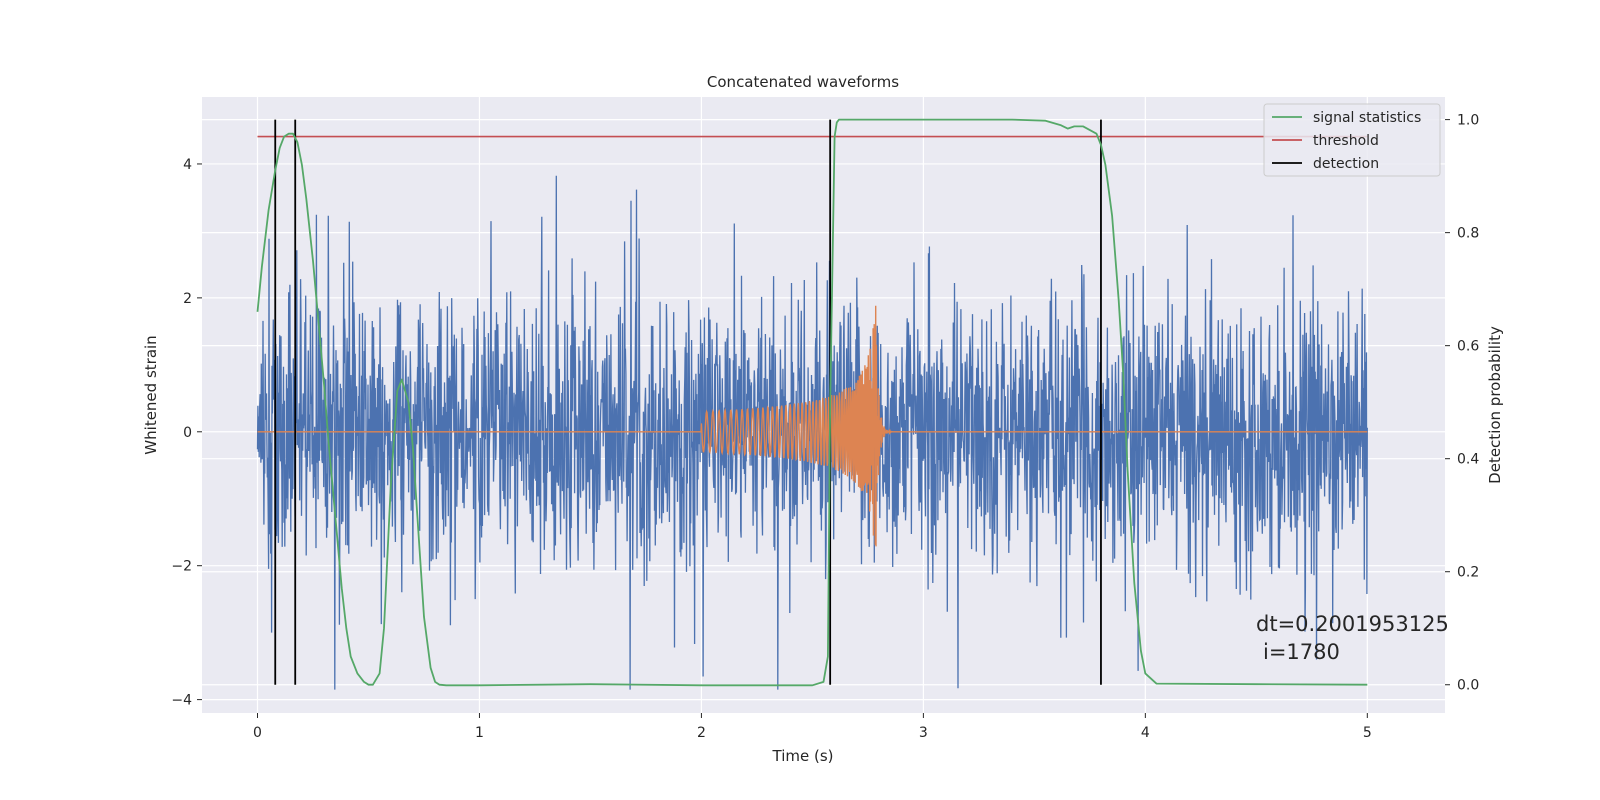 The image size is (1600, 800). What do you see at coordinates (187, 299) in the screenshot?
I see `y-tick-label-left: 2` at bounding box center [187, 299].